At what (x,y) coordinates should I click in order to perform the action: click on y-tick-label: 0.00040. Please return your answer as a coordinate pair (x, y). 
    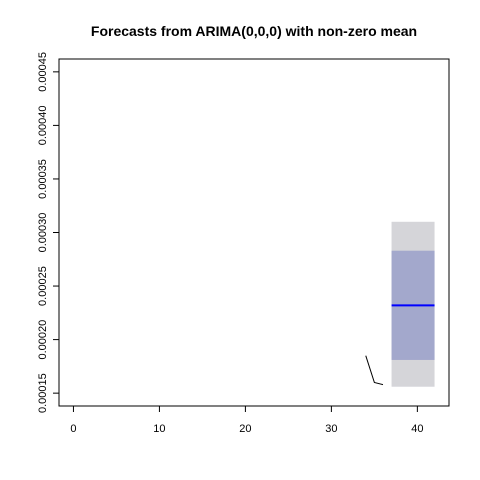
    Looking at the image, I should click on (43, 126).